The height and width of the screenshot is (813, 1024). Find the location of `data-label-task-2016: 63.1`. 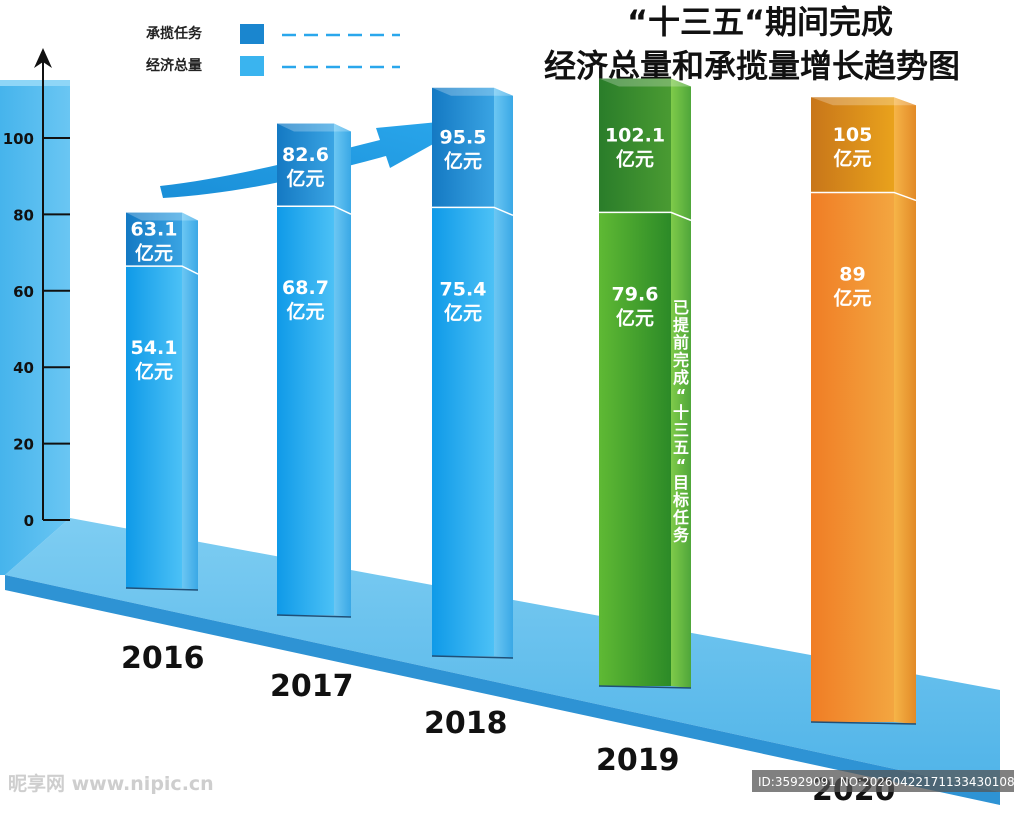

data-label-task-2016: 63.1 is located at coordinates (154, 229).